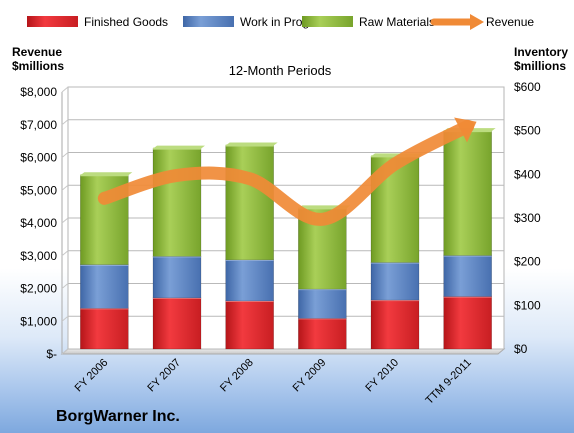 The image size is (574, 433). What do you see at coordinates (208, 21) in the screenshot?
I see `legend-swatch-work-in-progress` at bounding box center [208, 21].